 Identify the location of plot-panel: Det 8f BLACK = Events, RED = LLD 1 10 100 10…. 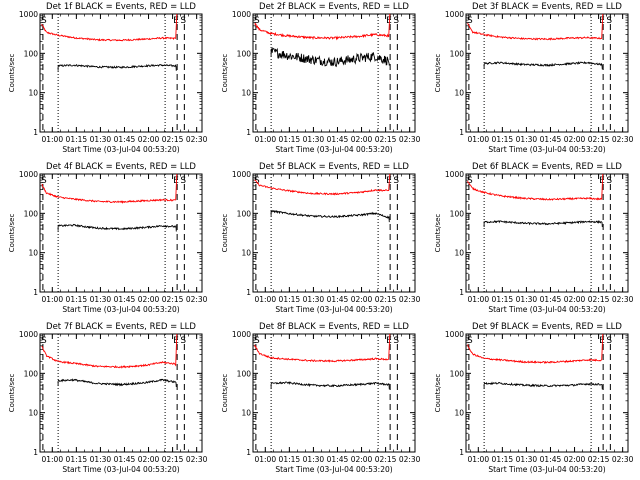
(321, 398).